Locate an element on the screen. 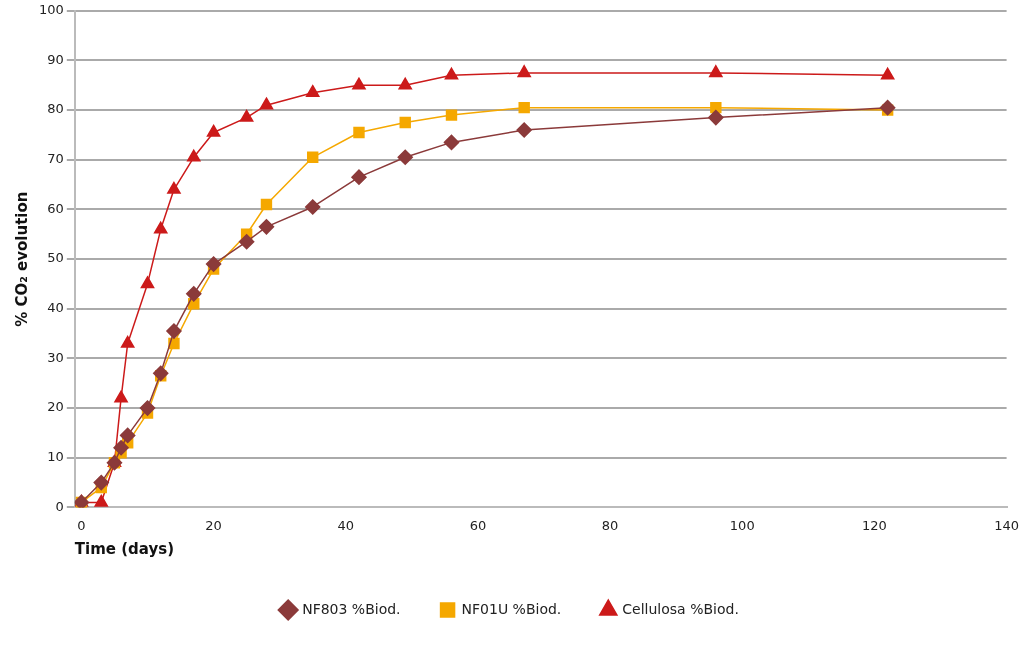  x-tick-label: 100 is located at coordinates (742, 525).